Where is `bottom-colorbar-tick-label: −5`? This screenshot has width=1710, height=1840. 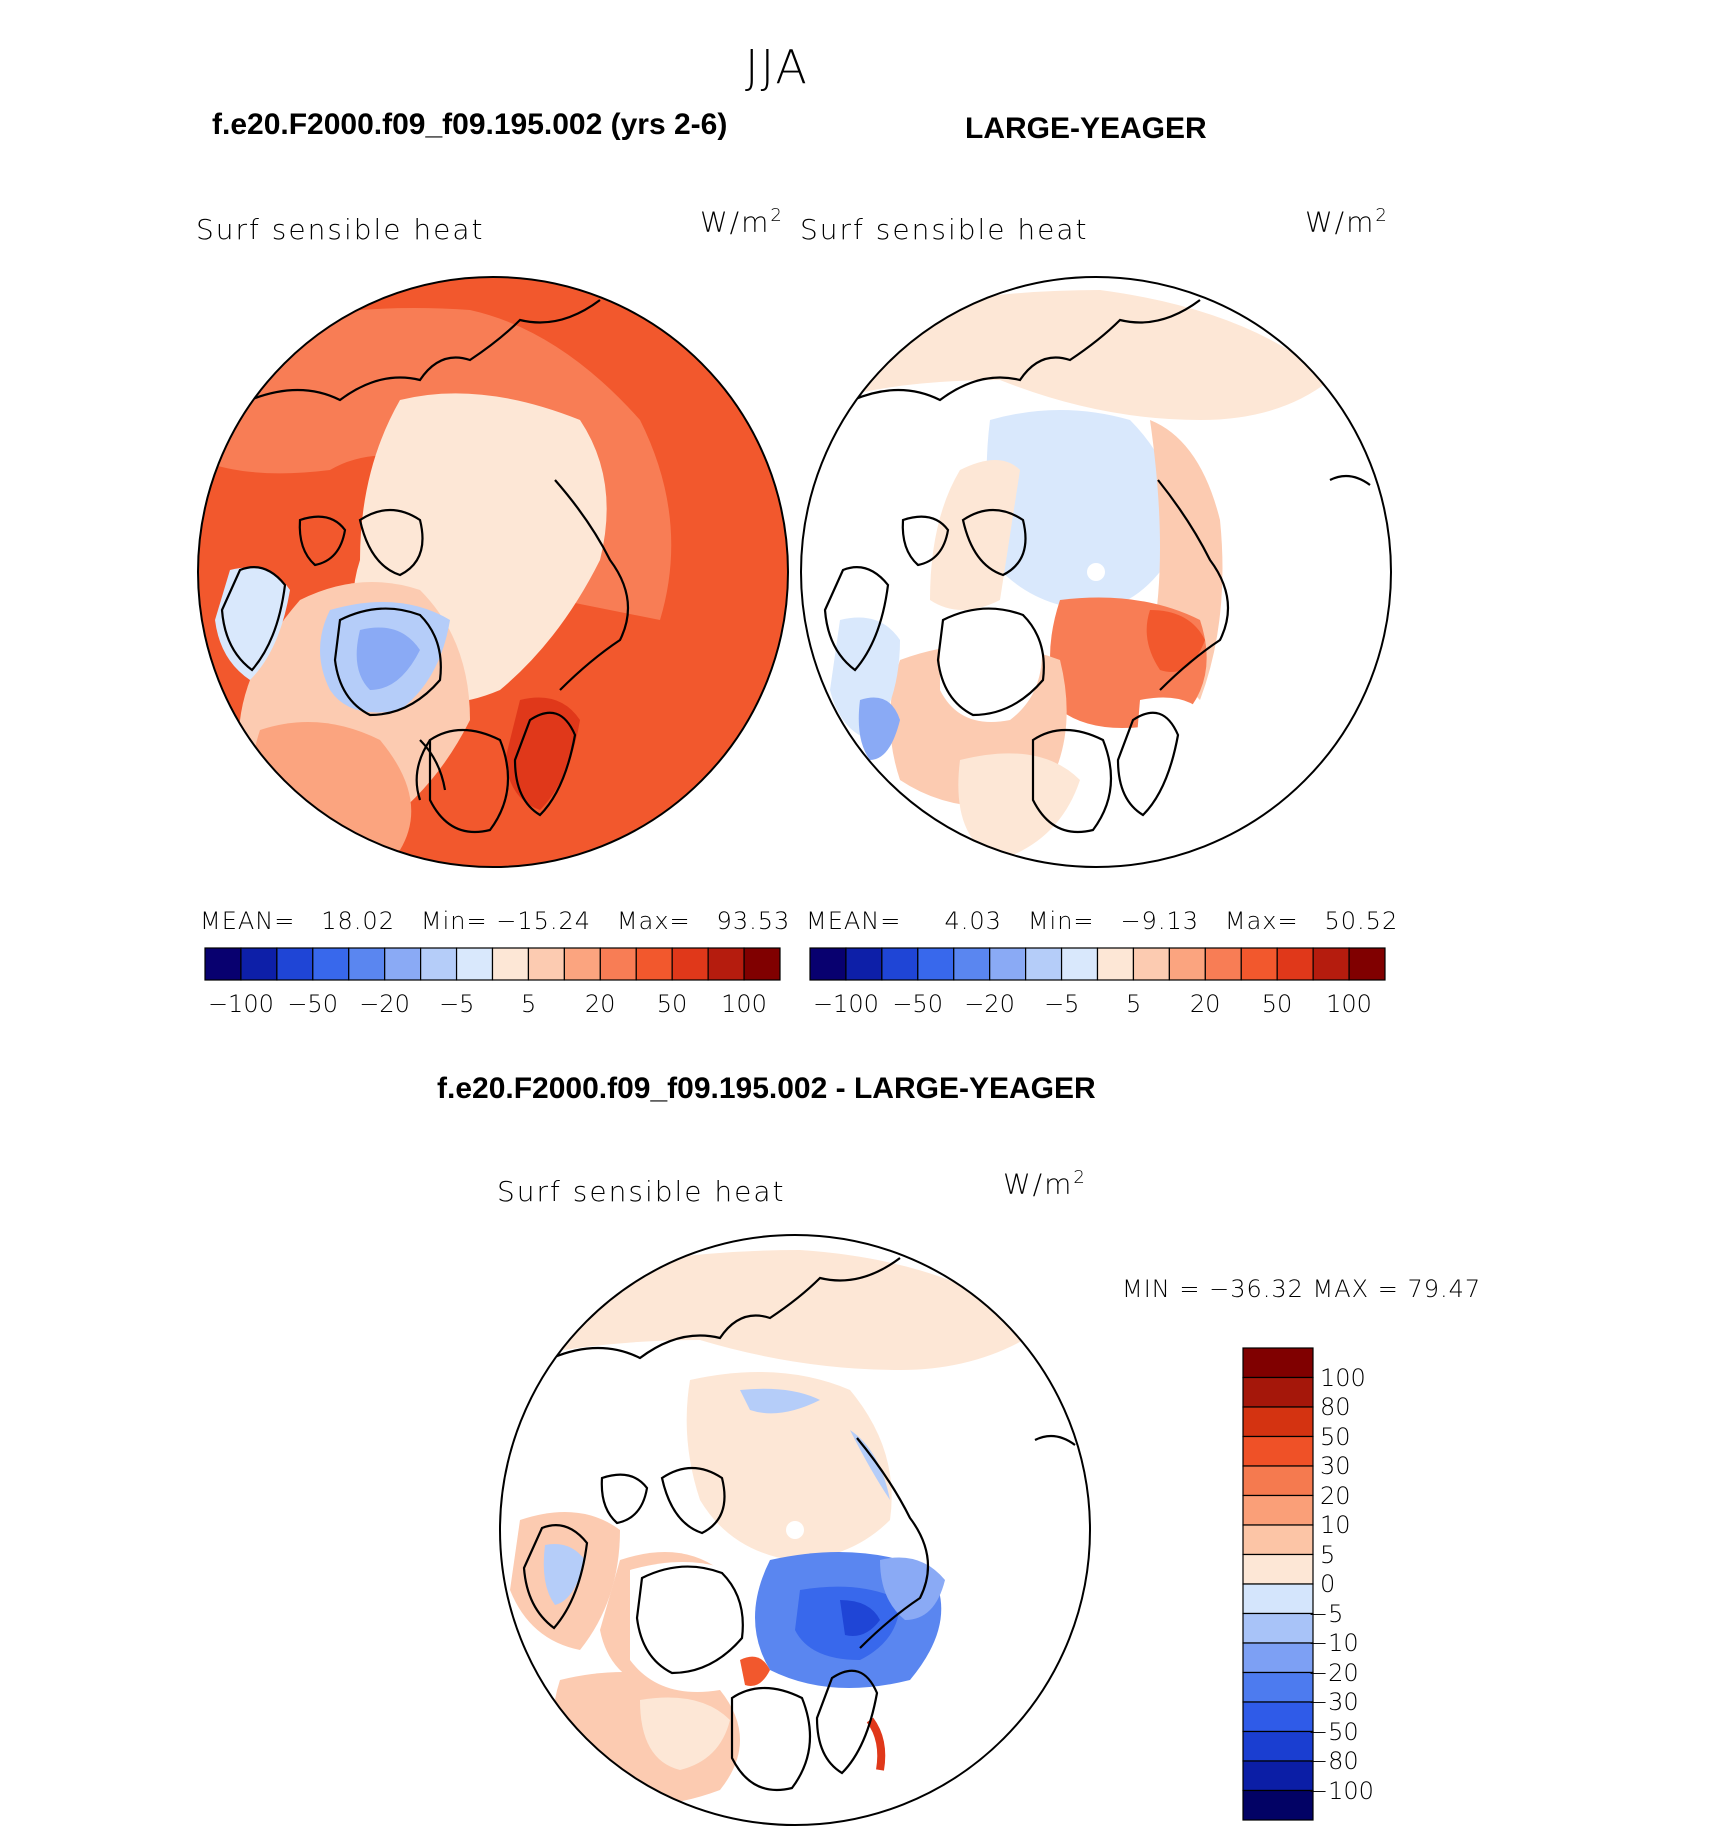
bottom-colorbar-tick-label: −5 is located at coordinates (1326, 1613).